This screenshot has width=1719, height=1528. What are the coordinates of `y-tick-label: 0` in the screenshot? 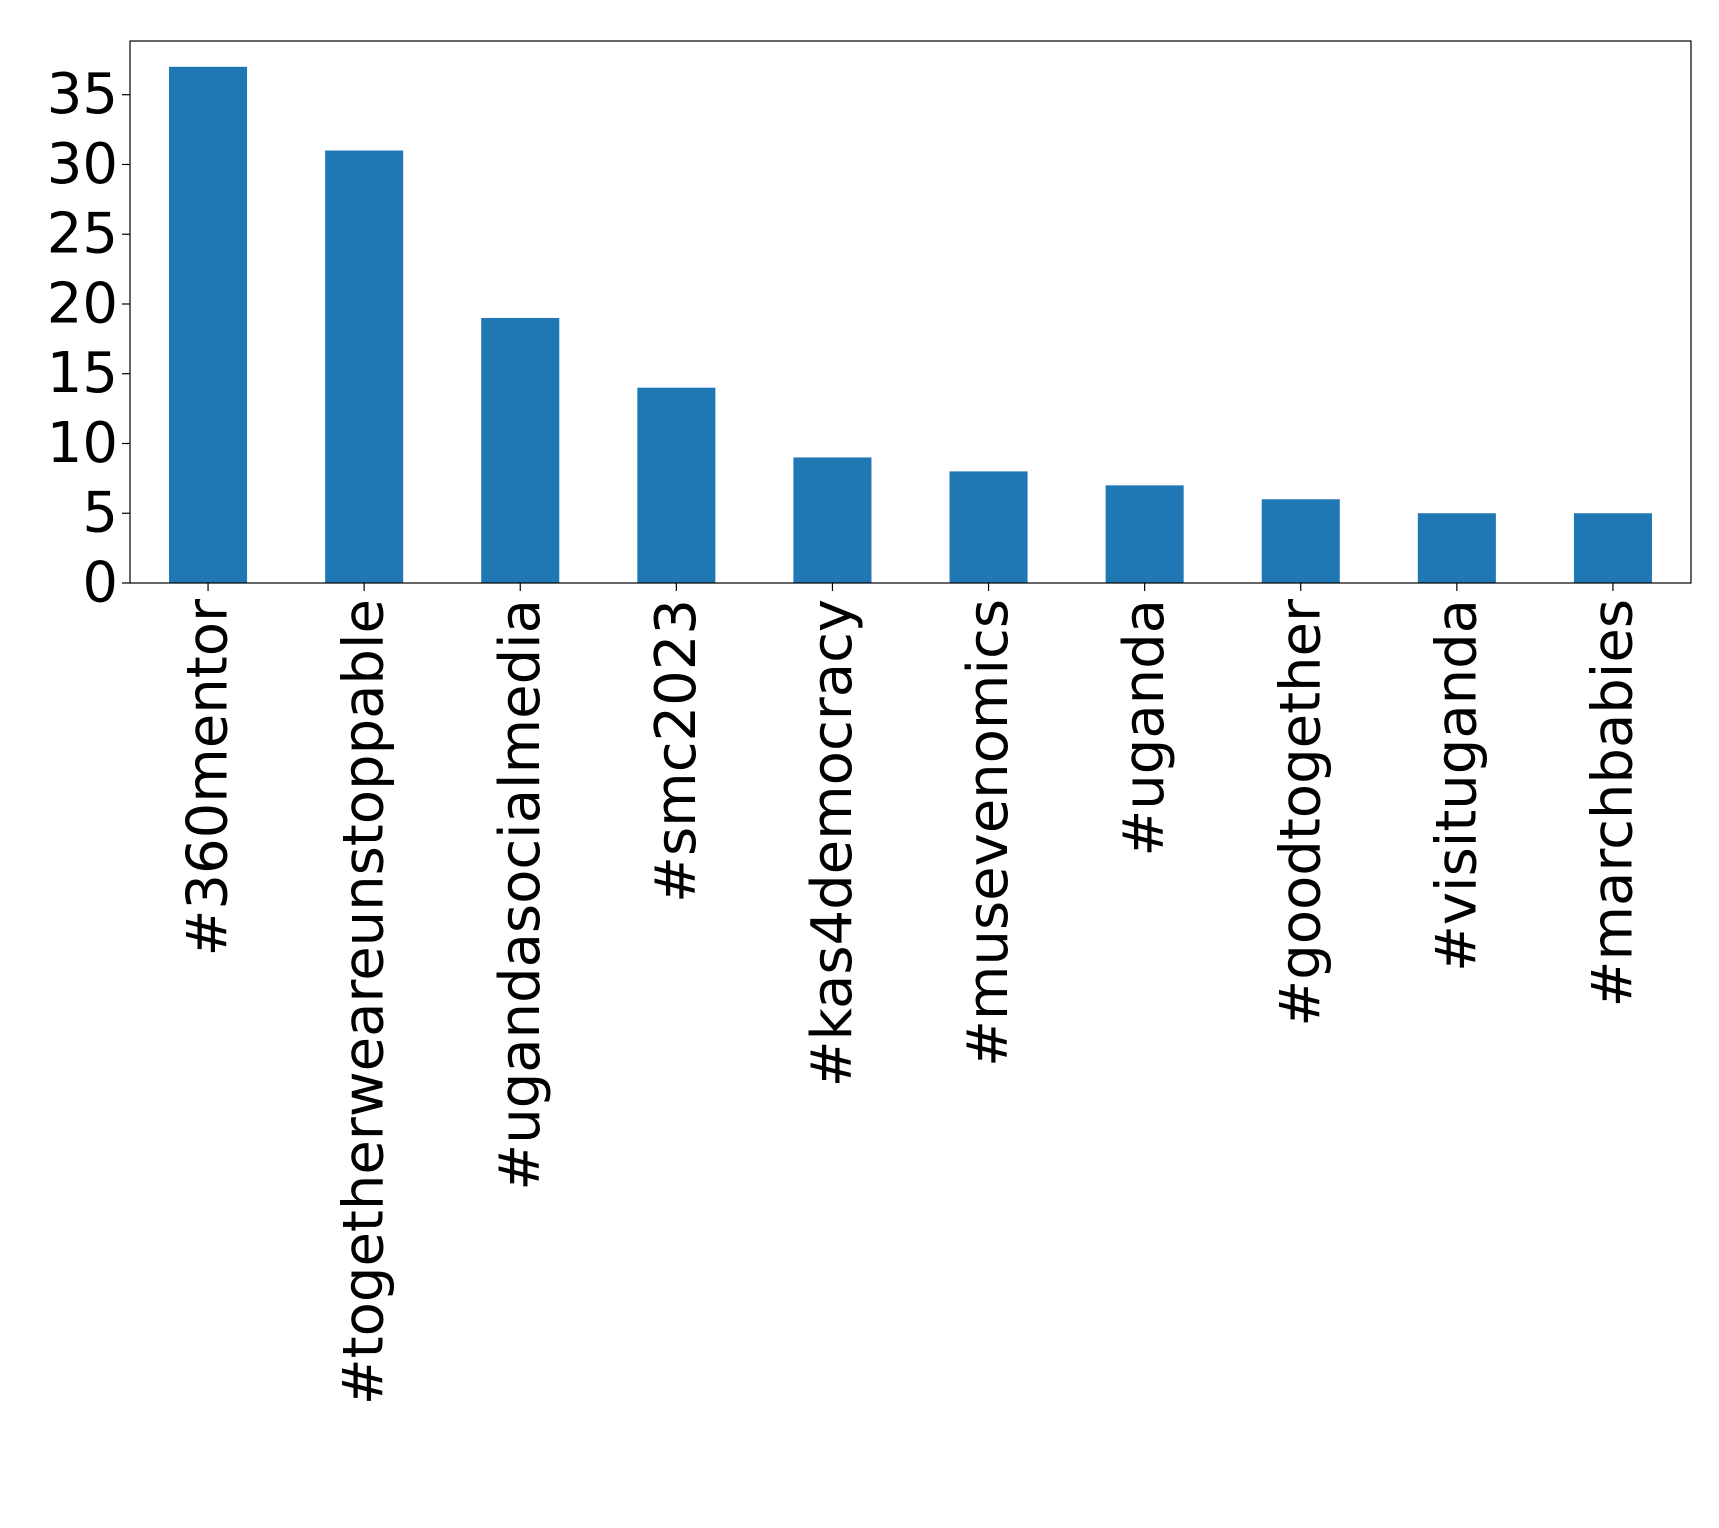 It's located at (100, 583).